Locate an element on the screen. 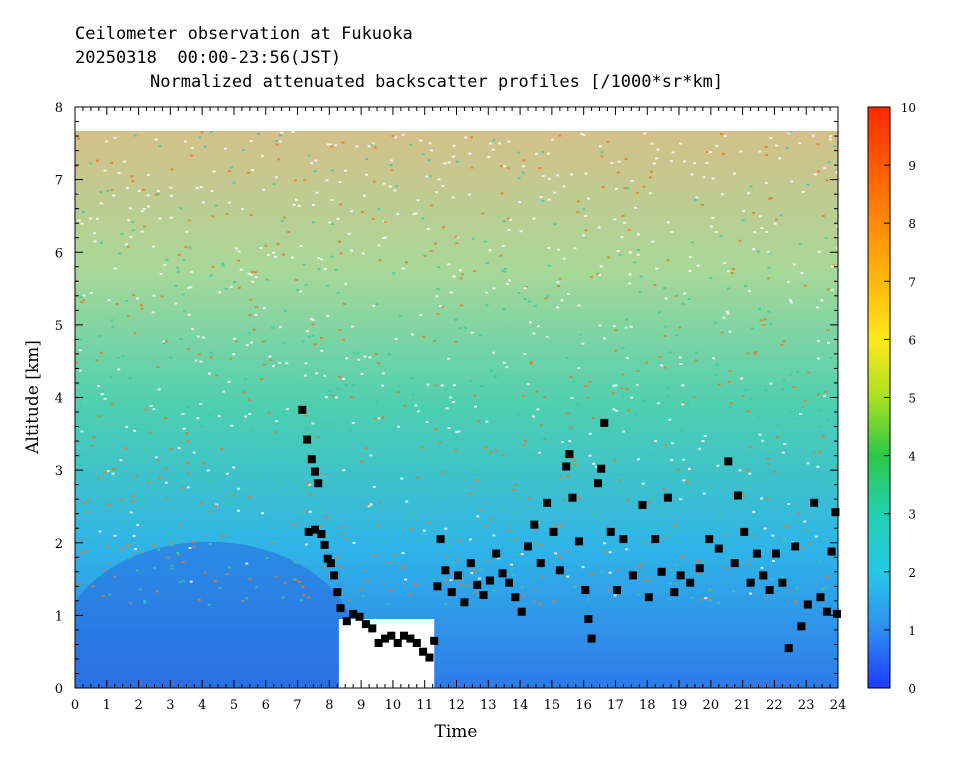 This screenshot has height=770, width=960. colorbar-tick-label: 6 is located at coordinates (912, 340).